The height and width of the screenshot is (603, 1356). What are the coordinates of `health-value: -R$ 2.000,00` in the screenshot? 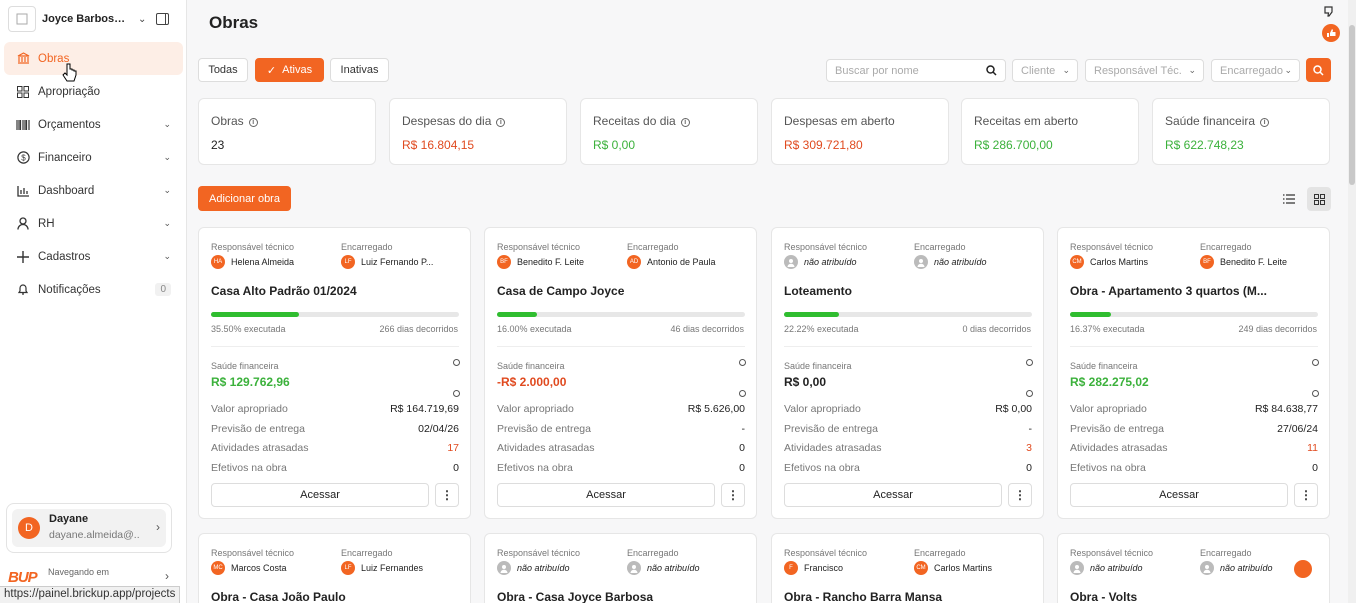 It's located at (532, 382).